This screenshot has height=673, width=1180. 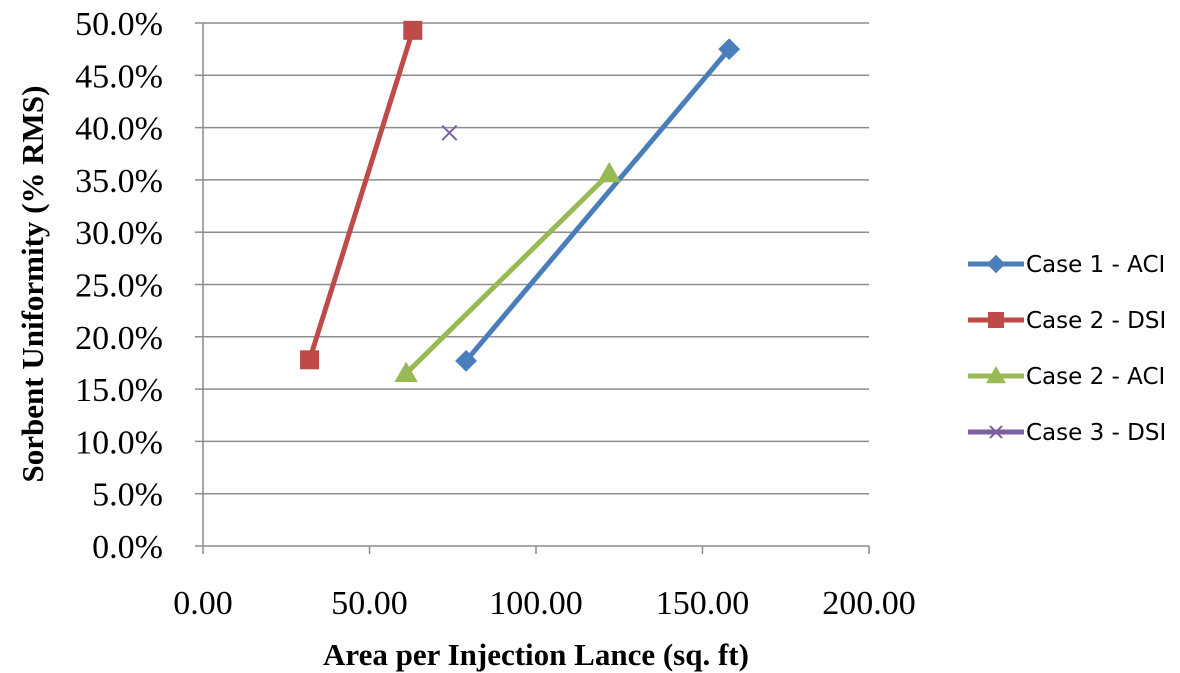 I want to click on series-case-2-dsi, so click(x=361, y=195).